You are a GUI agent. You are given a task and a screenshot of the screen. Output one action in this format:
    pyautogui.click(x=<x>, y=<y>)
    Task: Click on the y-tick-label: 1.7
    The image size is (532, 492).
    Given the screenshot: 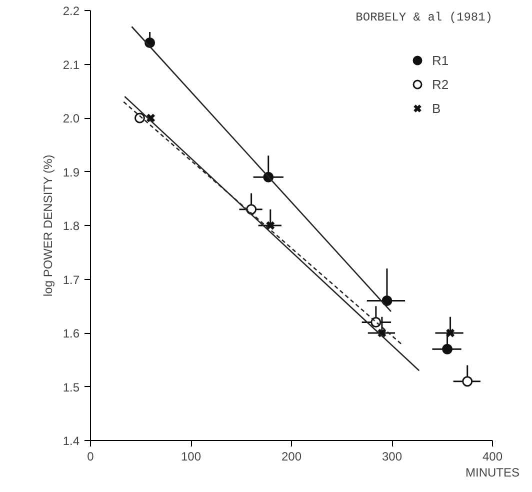 What is the action you would take?
    pyautogui.click(x=71, y=279)
    